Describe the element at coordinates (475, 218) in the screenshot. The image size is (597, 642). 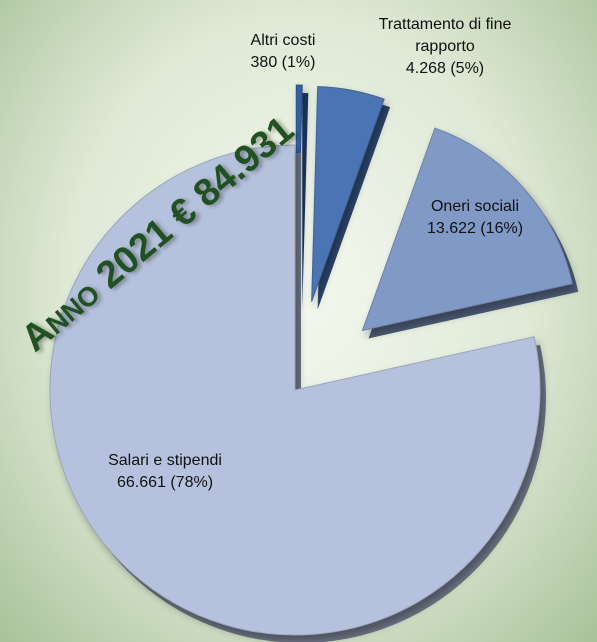
I see `slice-label: Oneri sociali 13.622 (16%)` at that location.